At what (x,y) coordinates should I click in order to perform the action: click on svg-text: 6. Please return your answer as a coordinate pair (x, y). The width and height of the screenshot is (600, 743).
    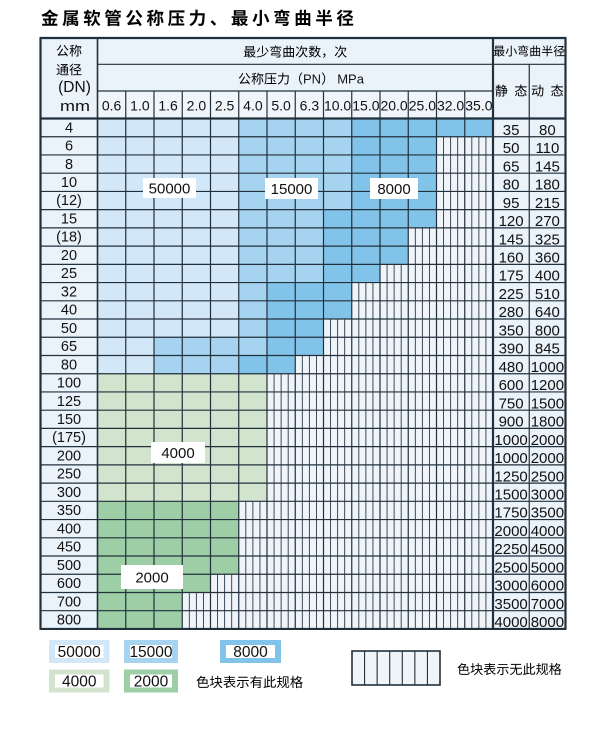
    Looking at the image, I should click on (69, 147).